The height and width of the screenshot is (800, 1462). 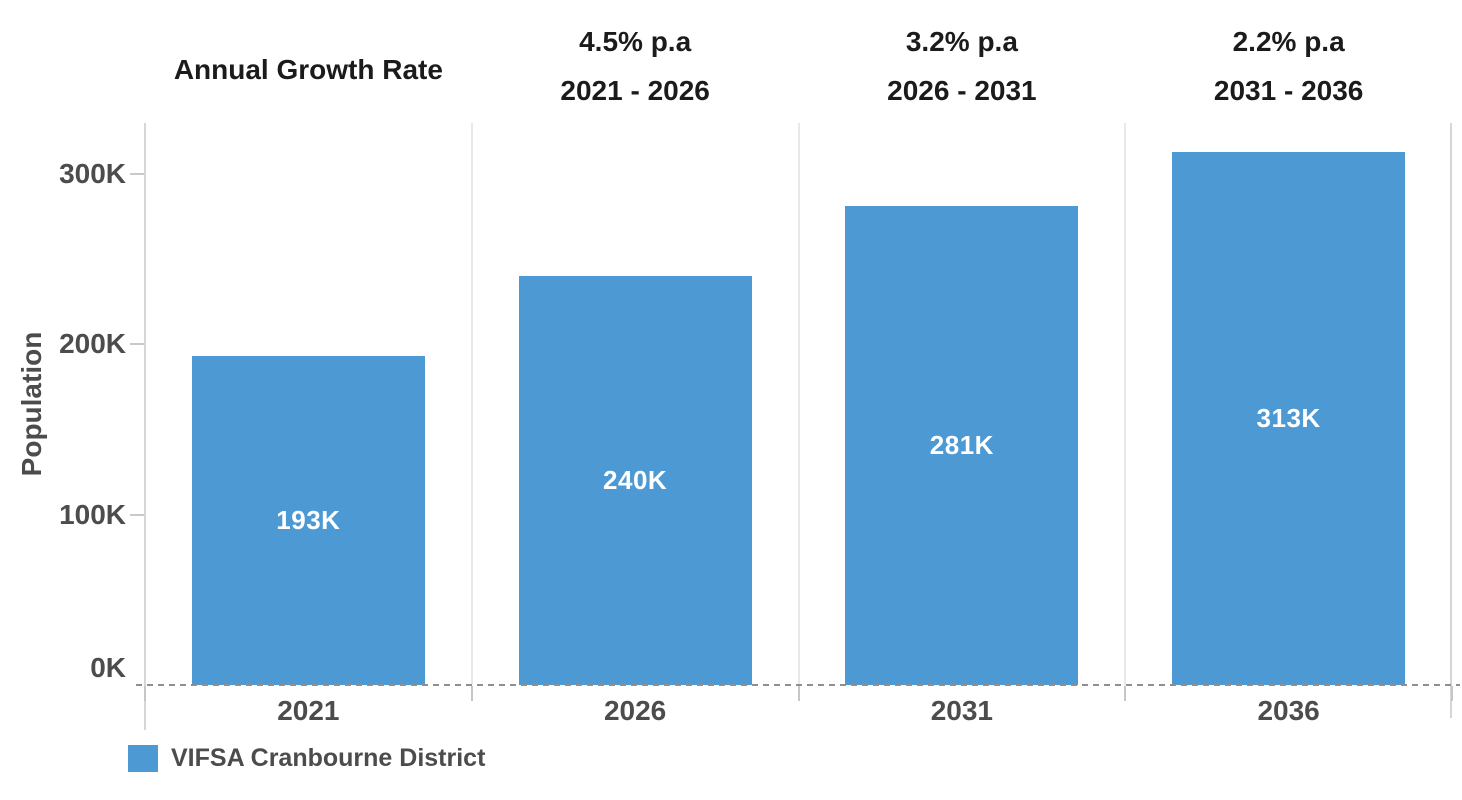 What do you see at coordinates (962, 90) in the screenshot?
I see `growth-rate-period: 2026 - 2031` at bounding box center [962, 90].